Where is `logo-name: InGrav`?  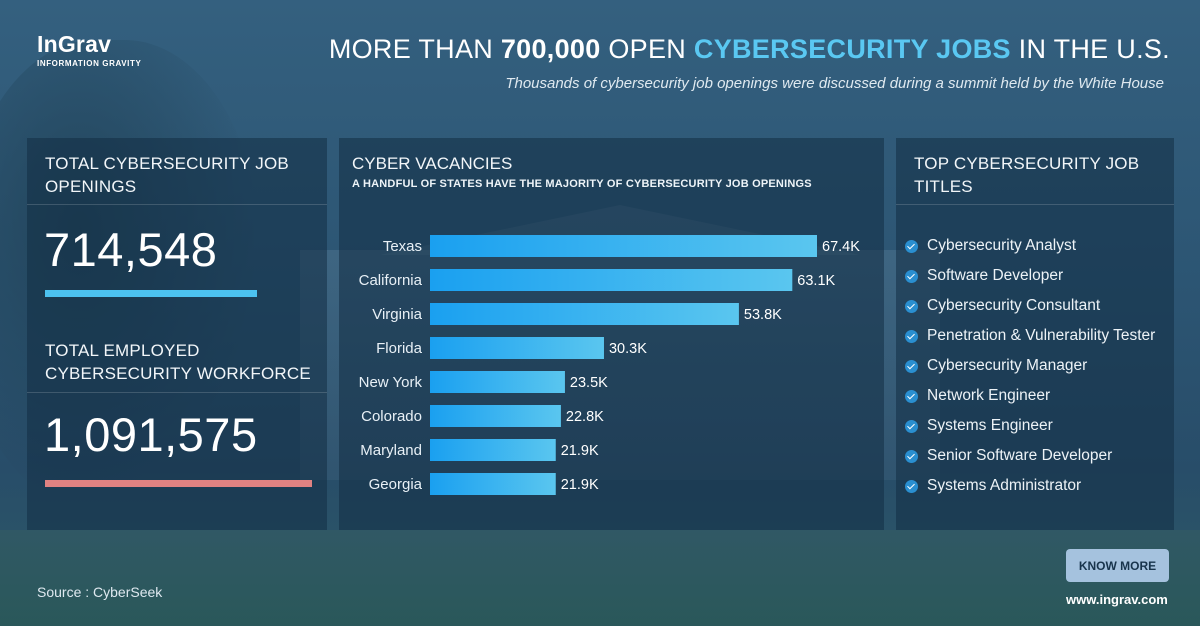 logo-name: InGrav is located at coordinates (74, 44).